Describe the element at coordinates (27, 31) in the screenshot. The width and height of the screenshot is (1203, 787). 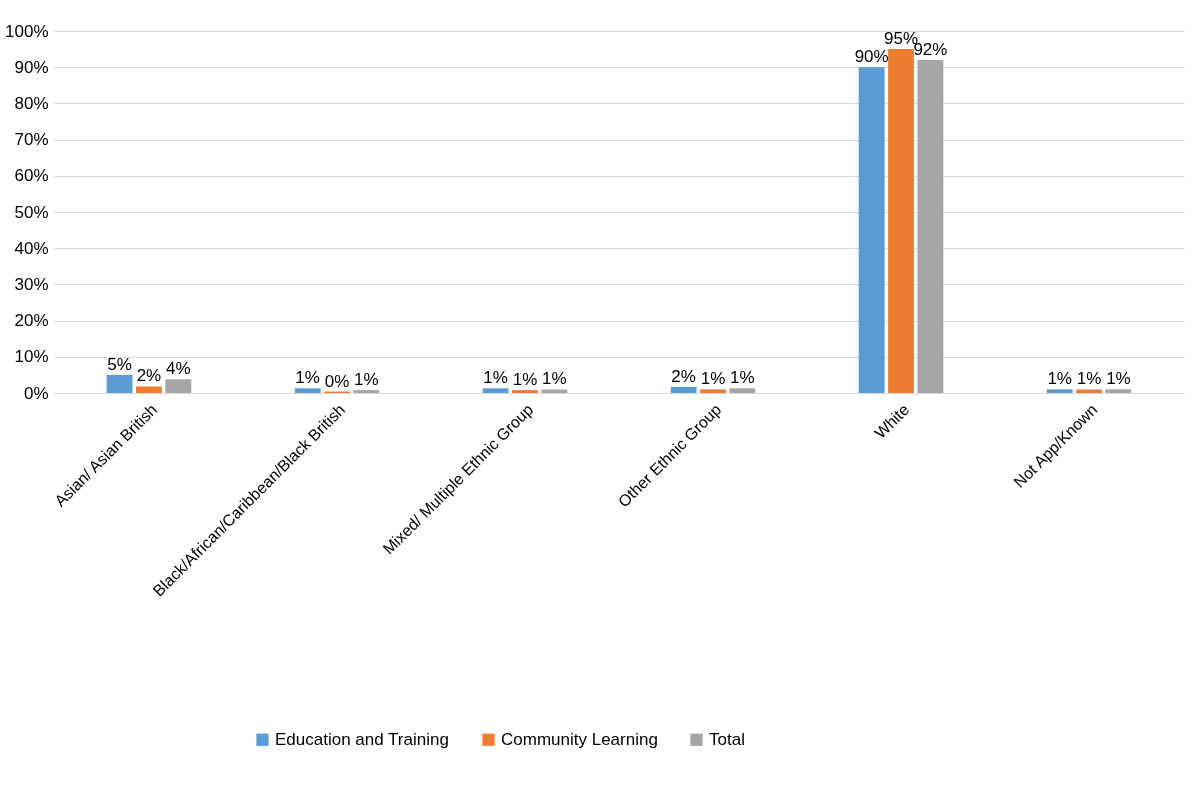
I see `y-tick-label: 100%` at that location.